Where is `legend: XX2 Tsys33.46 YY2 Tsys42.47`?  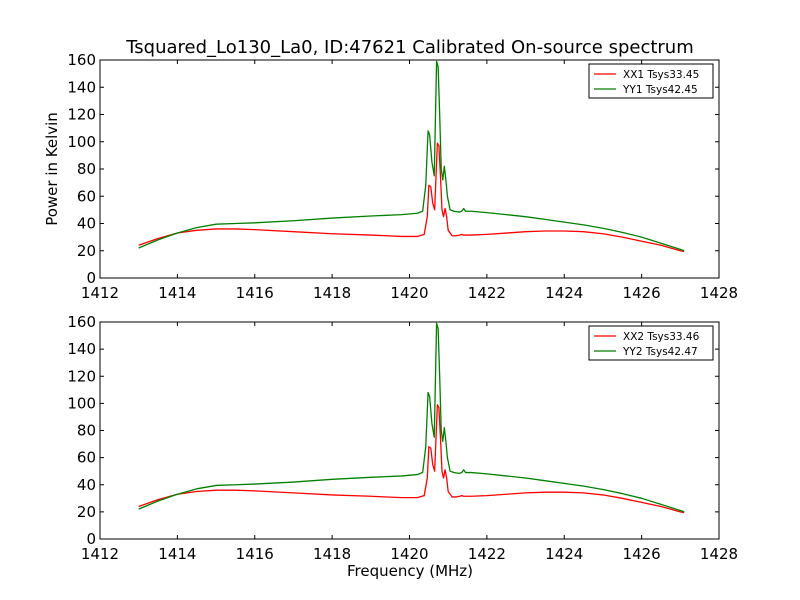
legend: XX2 Tsys33.46 YY2 Tsys42.47 is located at coordinates (651, 343).